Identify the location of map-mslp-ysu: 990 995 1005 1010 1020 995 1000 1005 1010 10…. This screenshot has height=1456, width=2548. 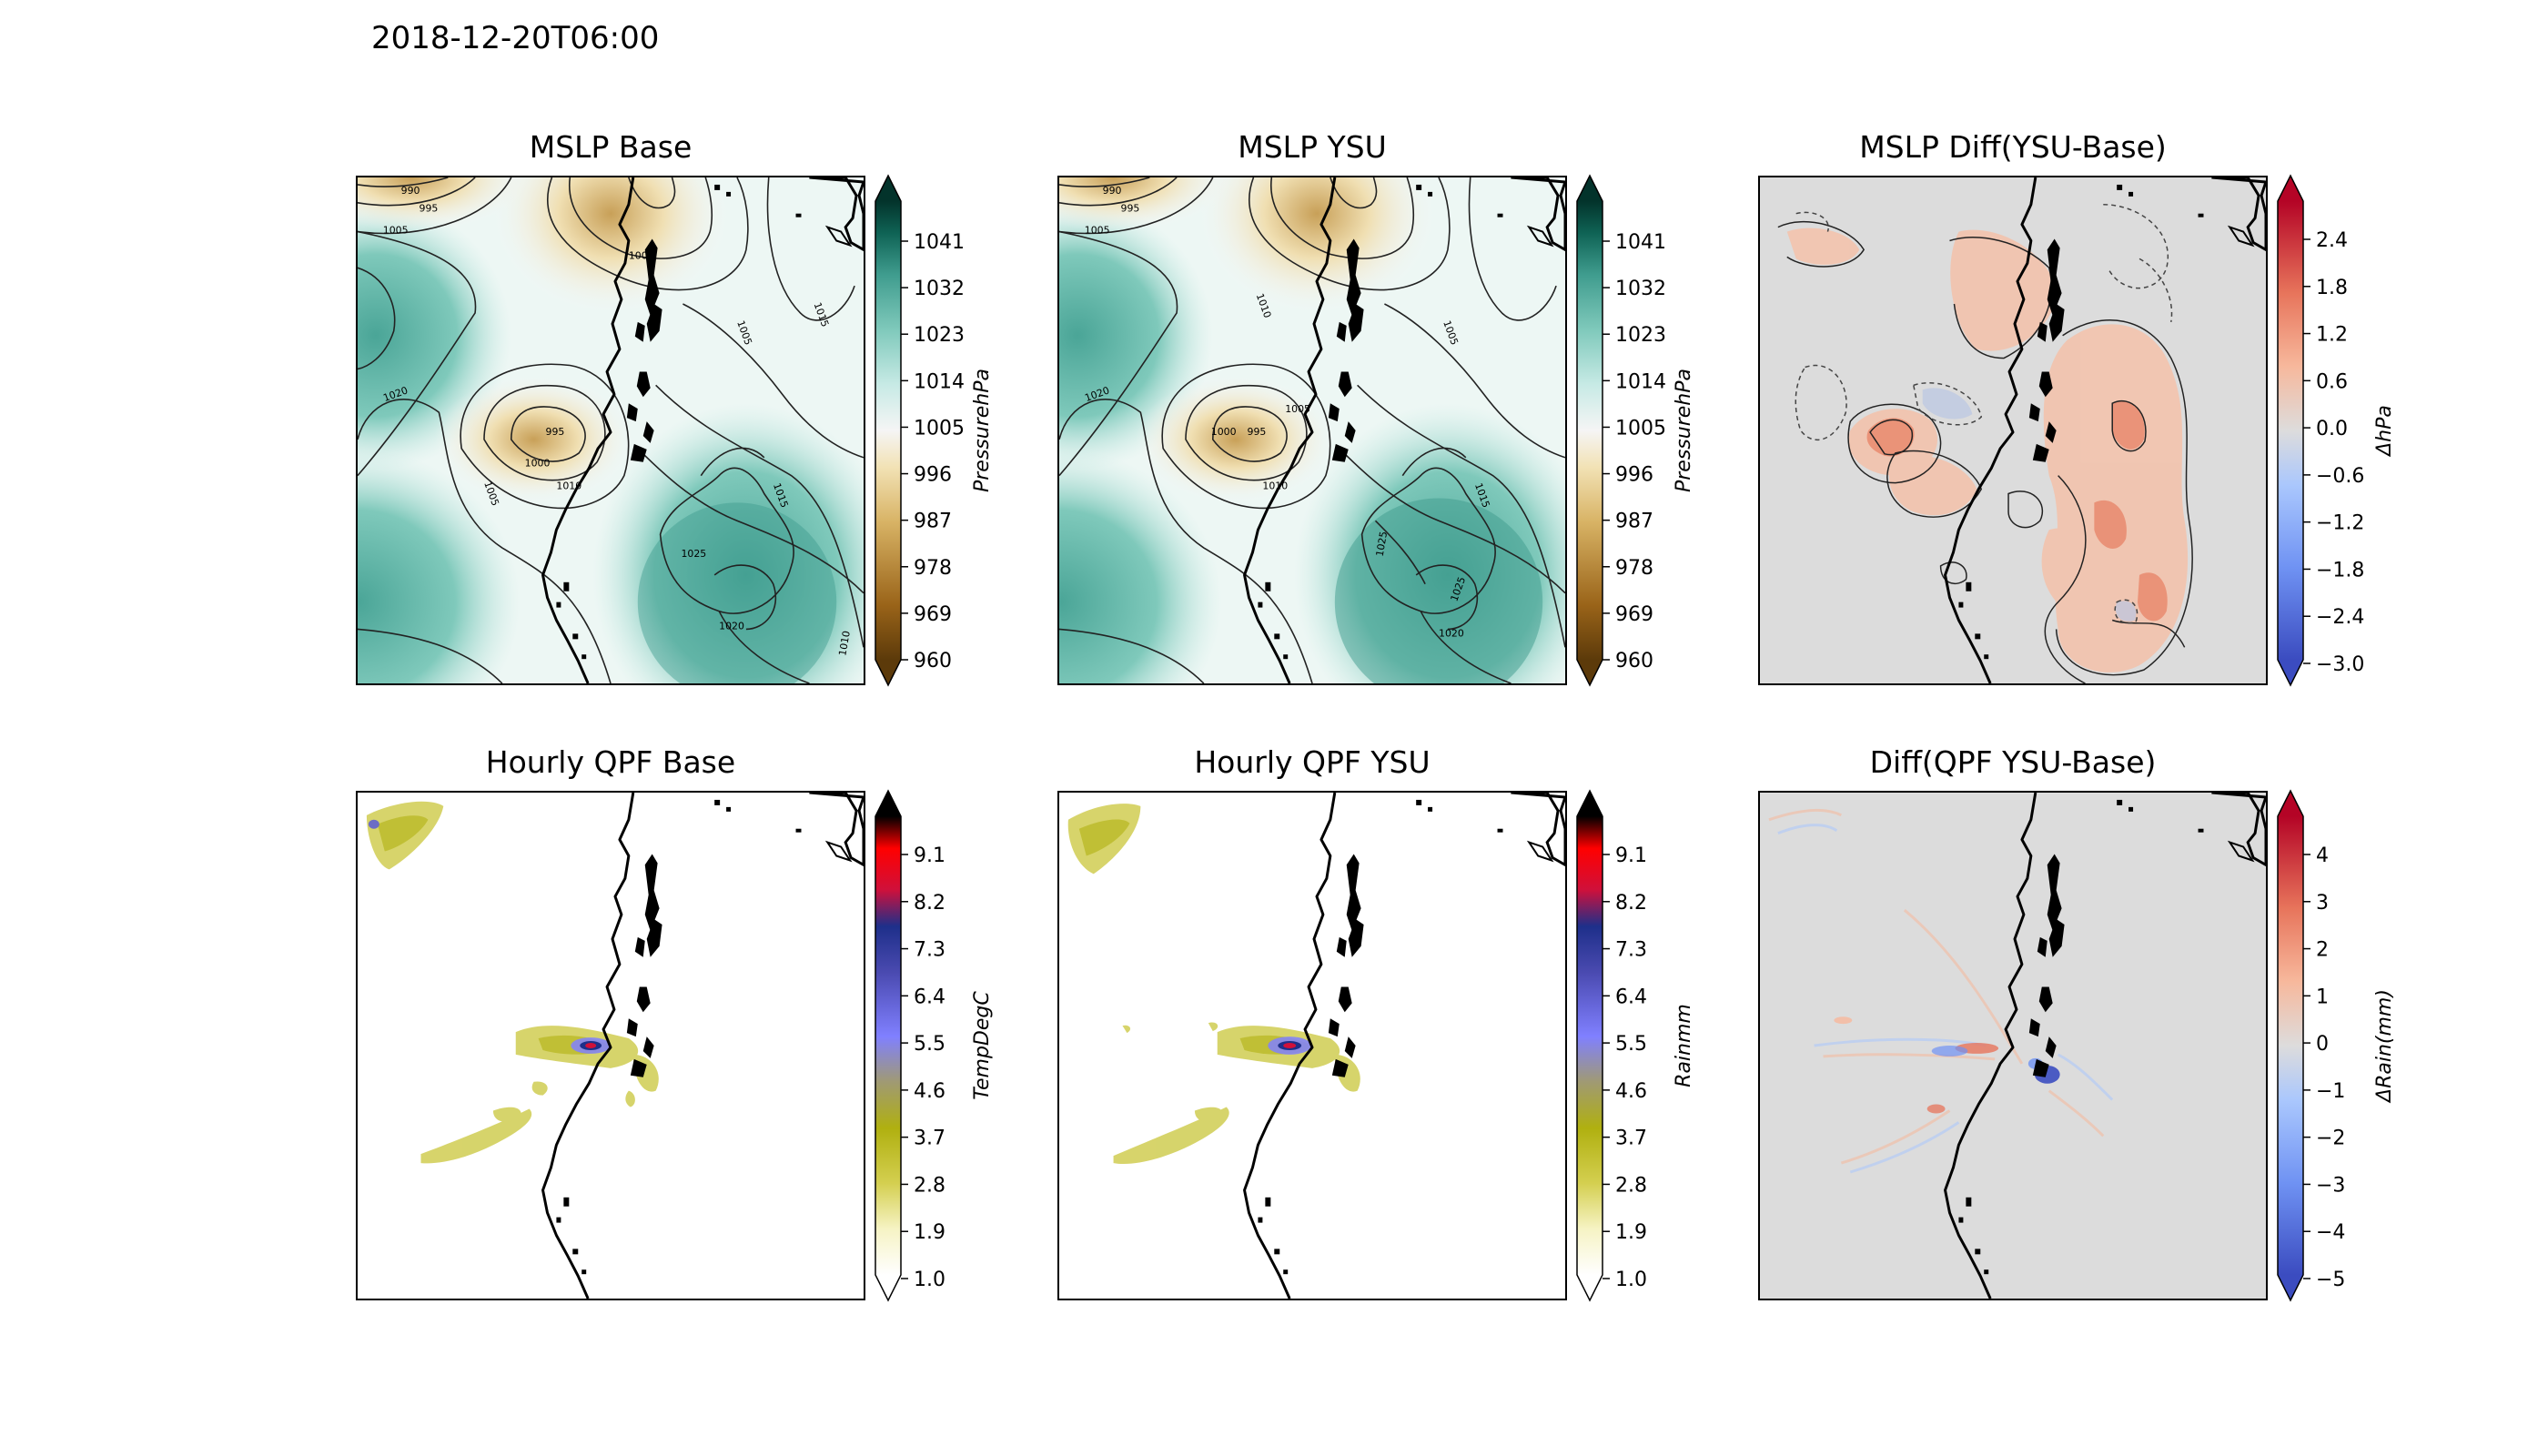
(1312, 431).